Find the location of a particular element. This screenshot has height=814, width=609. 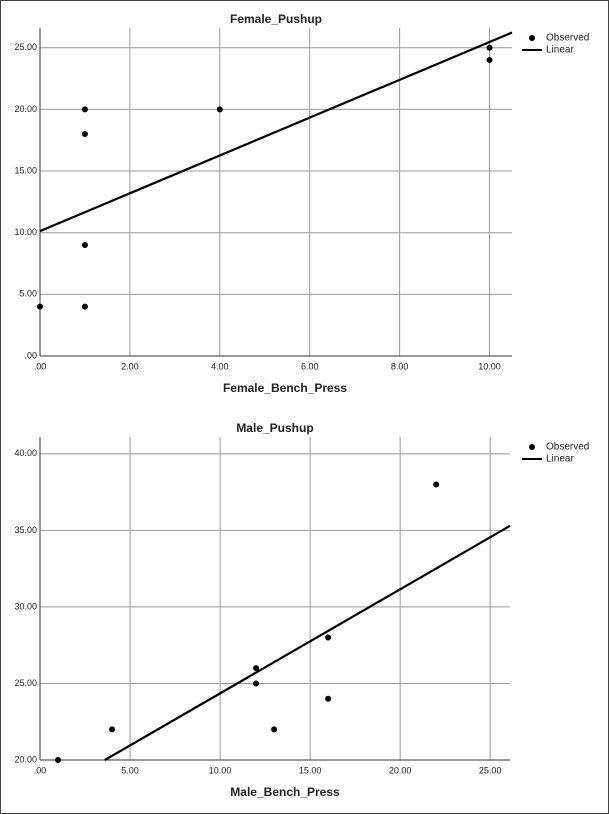

chart-title: Female_Pushup is located at coordinates (276, 19).